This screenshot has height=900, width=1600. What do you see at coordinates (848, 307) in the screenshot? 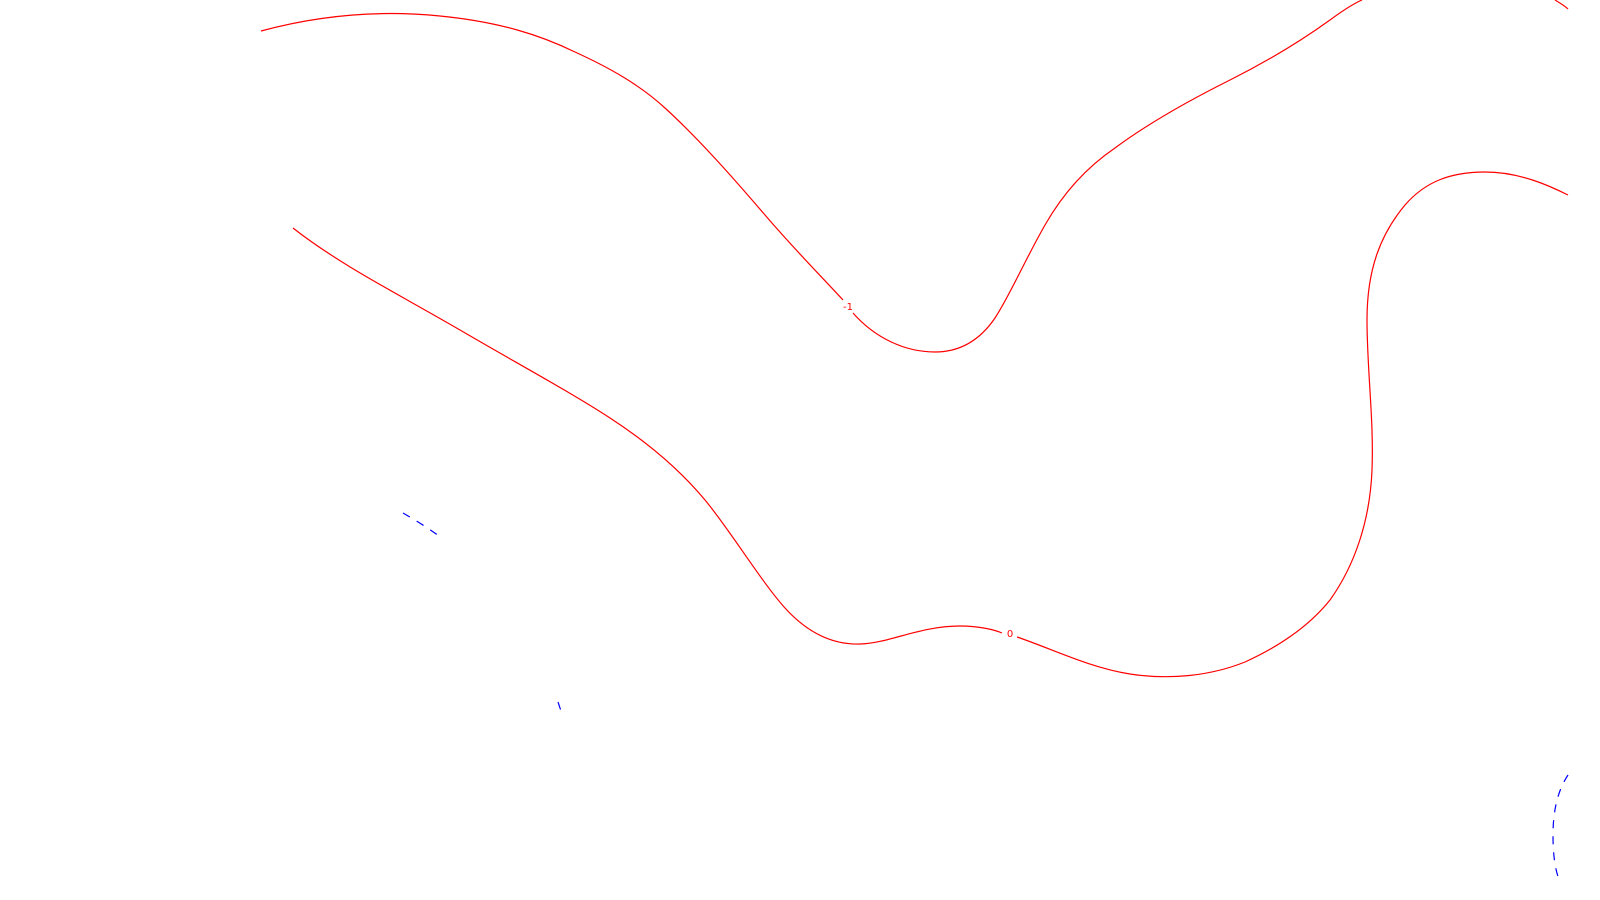
I see `contour-label-minus-1: -1` at bounding box center [848, 307].